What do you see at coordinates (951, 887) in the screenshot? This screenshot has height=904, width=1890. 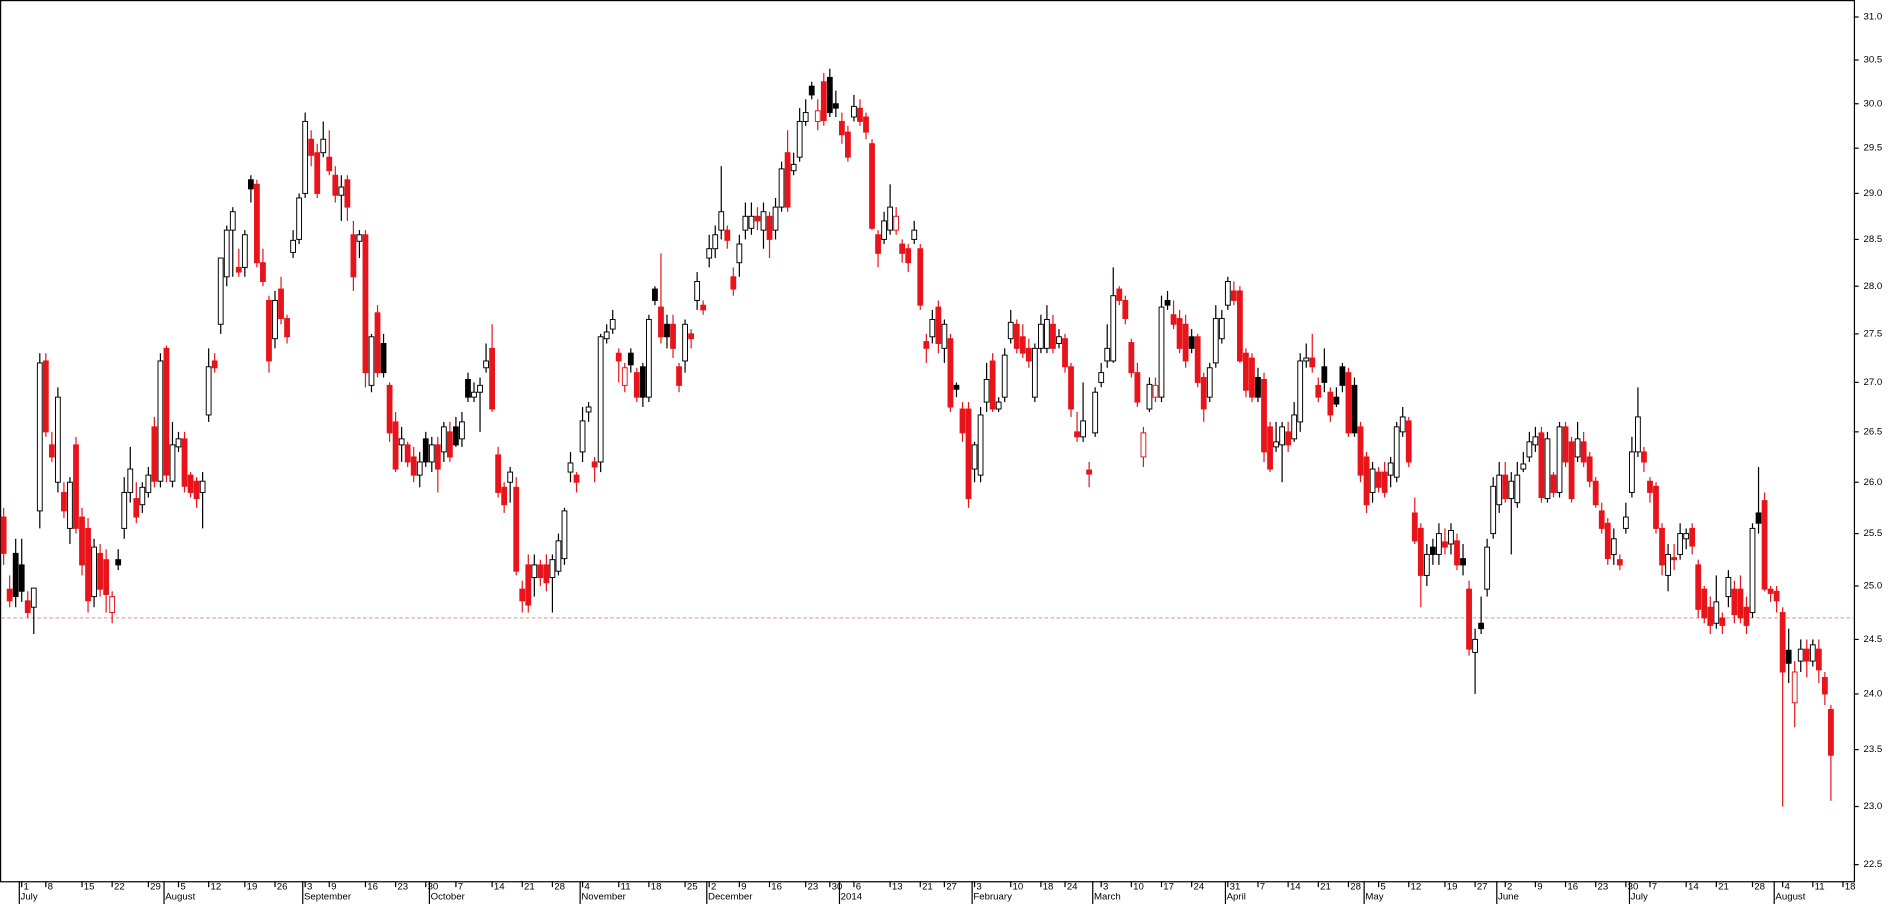 I see `x-tick-label: 27` at bounding box center [951, 887].